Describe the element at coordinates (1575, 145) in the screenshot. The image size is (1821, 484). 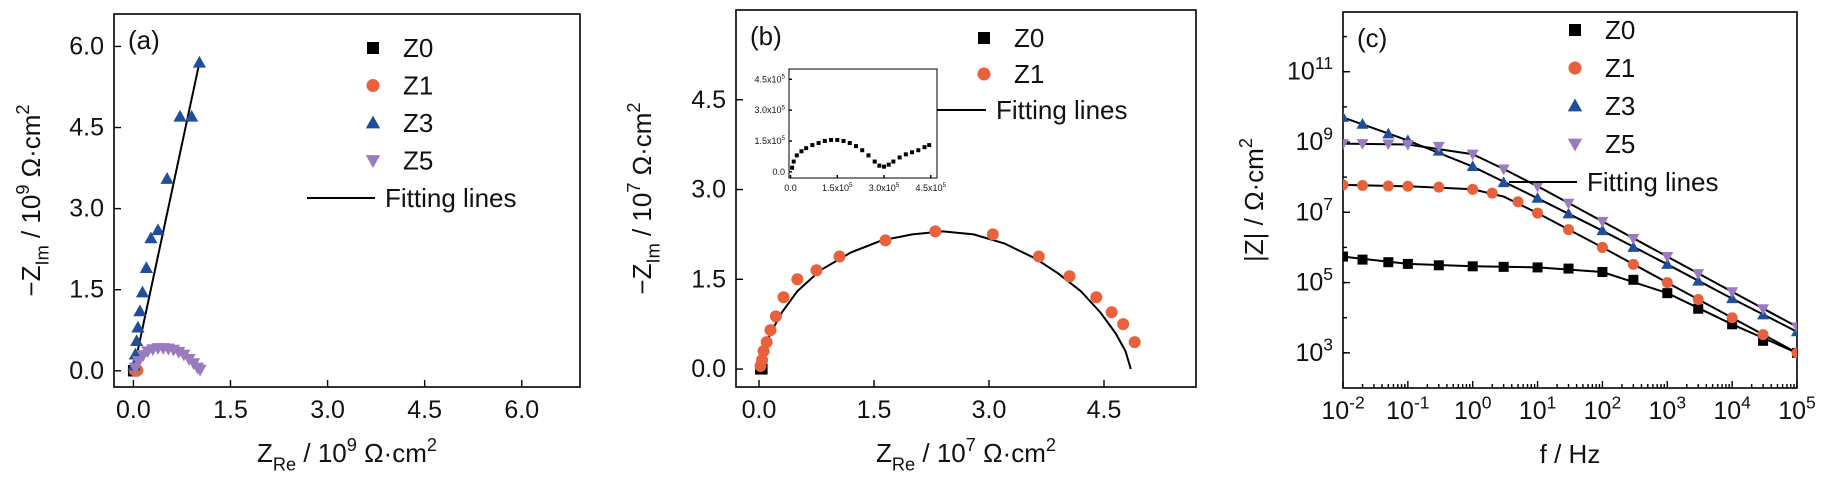
I see `legend-marker-z5` at that location.